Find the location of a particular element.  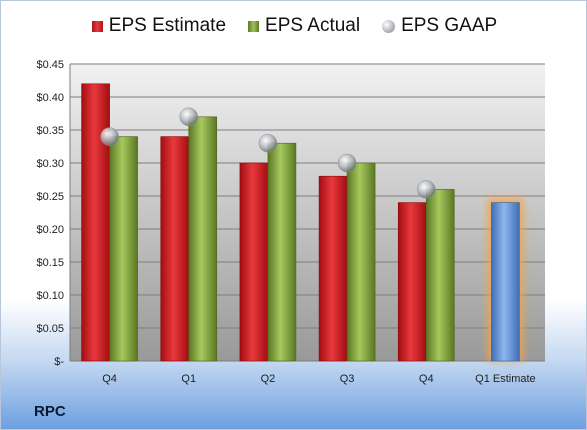

legend-label-eps-actual: EPS Actual is located at coordinates (313, 25).